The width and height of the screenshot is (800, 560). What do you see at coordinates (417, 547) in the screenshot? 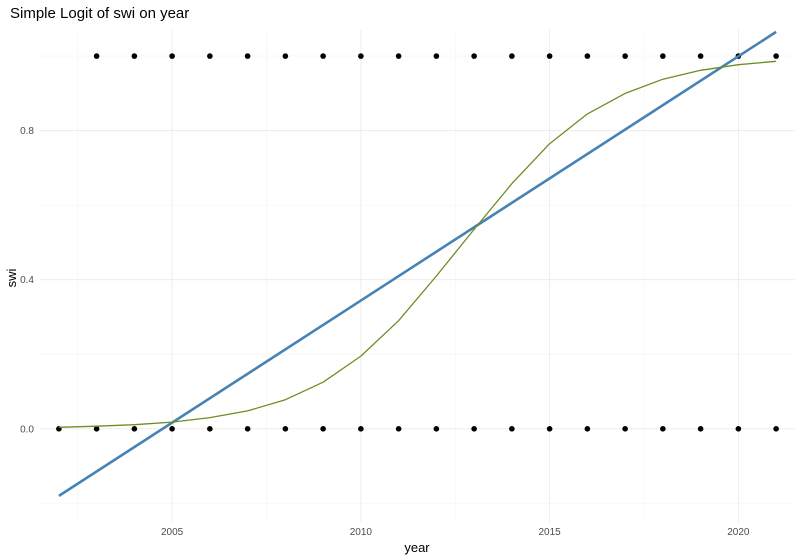
I see `x-axis-title: year` at bounding box center [417, 547].